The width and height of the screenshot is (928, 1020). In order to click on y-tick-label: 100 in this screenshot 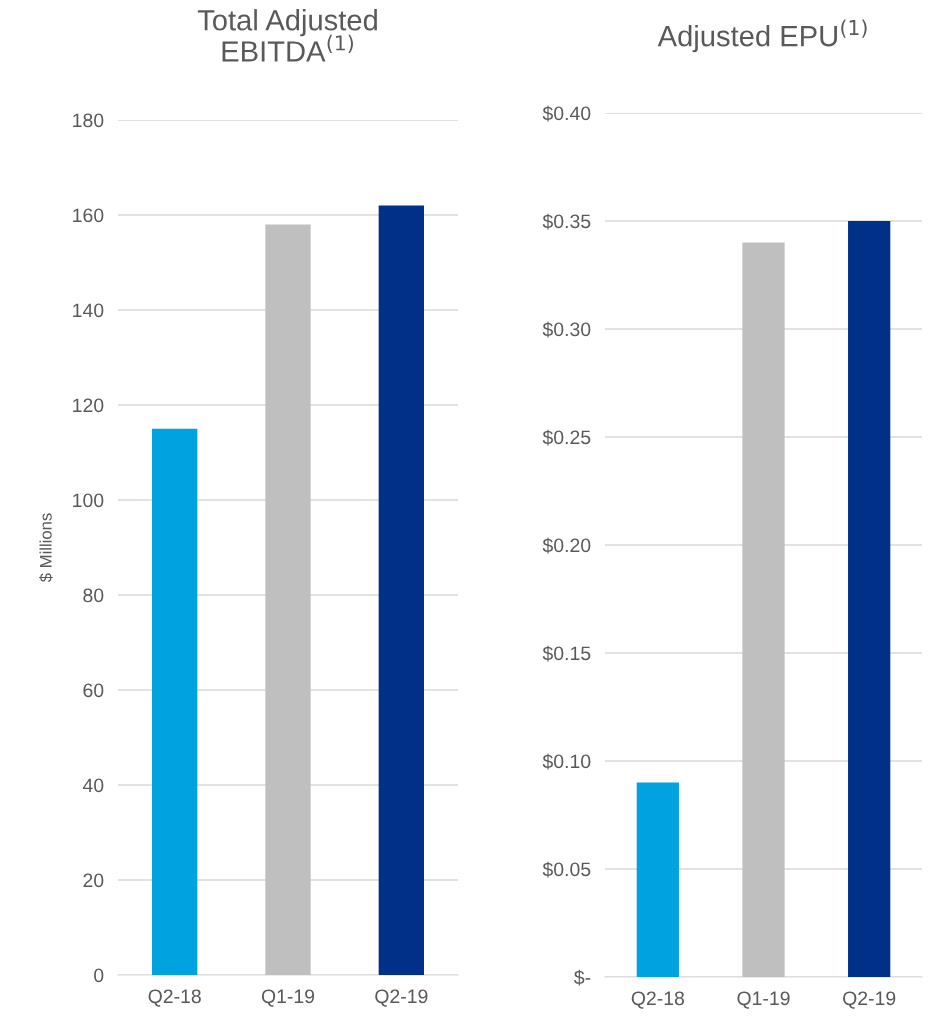, I will do `click(88, 500)`.